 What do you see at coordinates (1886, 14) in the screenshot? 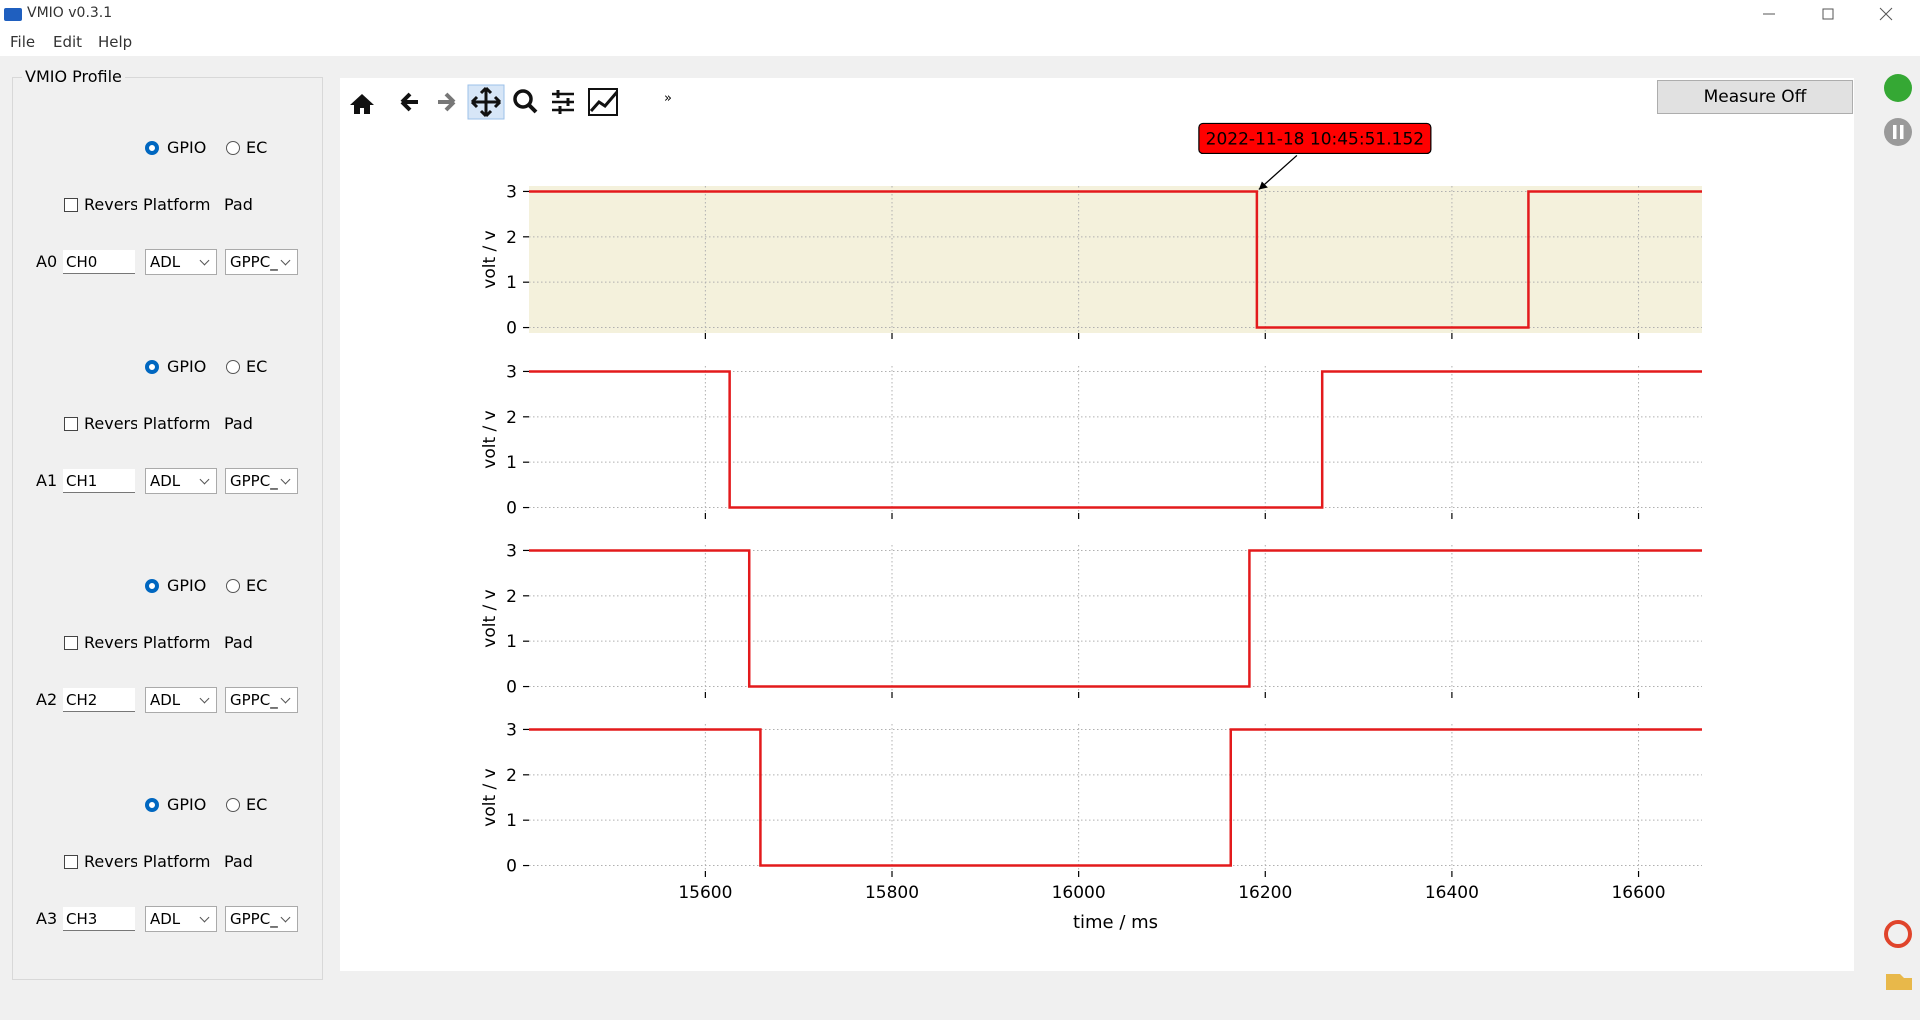
I see `close` at bounding box center [1886, 14].